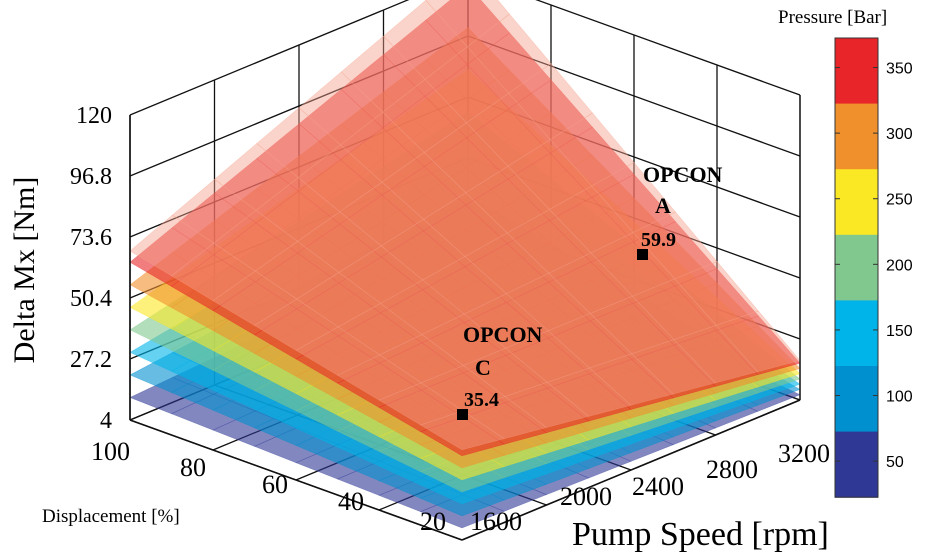 The image size is (940, 559). Describe the element at coordinates (496, 521) in the screenshot. I see `y-tick: 1600` at that location.